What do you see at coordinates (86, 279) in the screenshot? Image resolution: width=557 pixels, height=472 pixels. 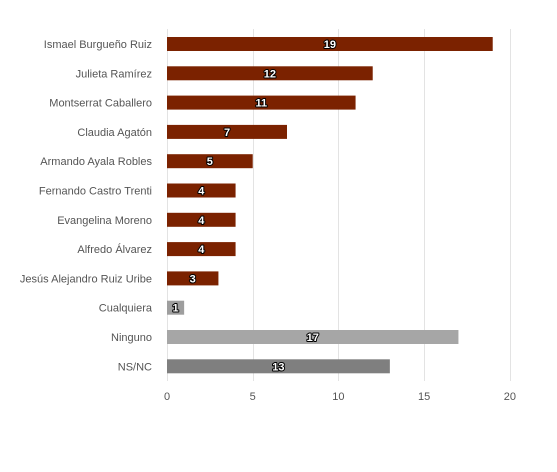 I see `category-label: Jesús Alejandro Ruiz Uribe` at bounding box center [86, 279].